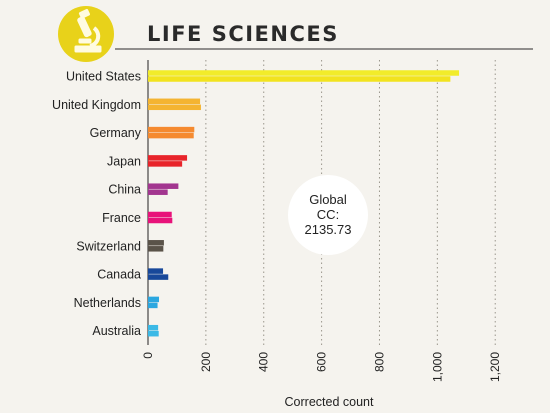  Describe the element at coordinates (328, 199) in the screenshot. I see `global-cc-label: Global` at that location.